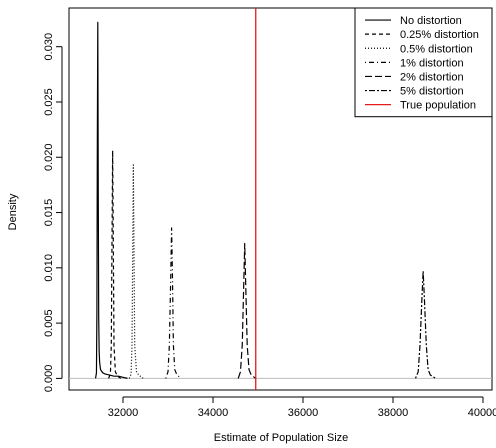 This screenshot has height=448, width=496. I want to click on y-tick-label: 0.025, so click(49, 102).